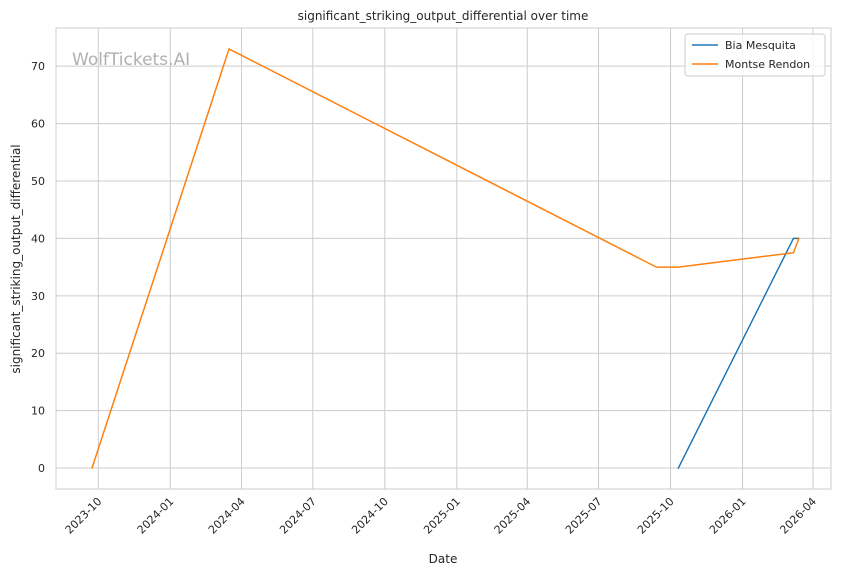  I want to click on x-axis-title: Date, so click(443, 559).